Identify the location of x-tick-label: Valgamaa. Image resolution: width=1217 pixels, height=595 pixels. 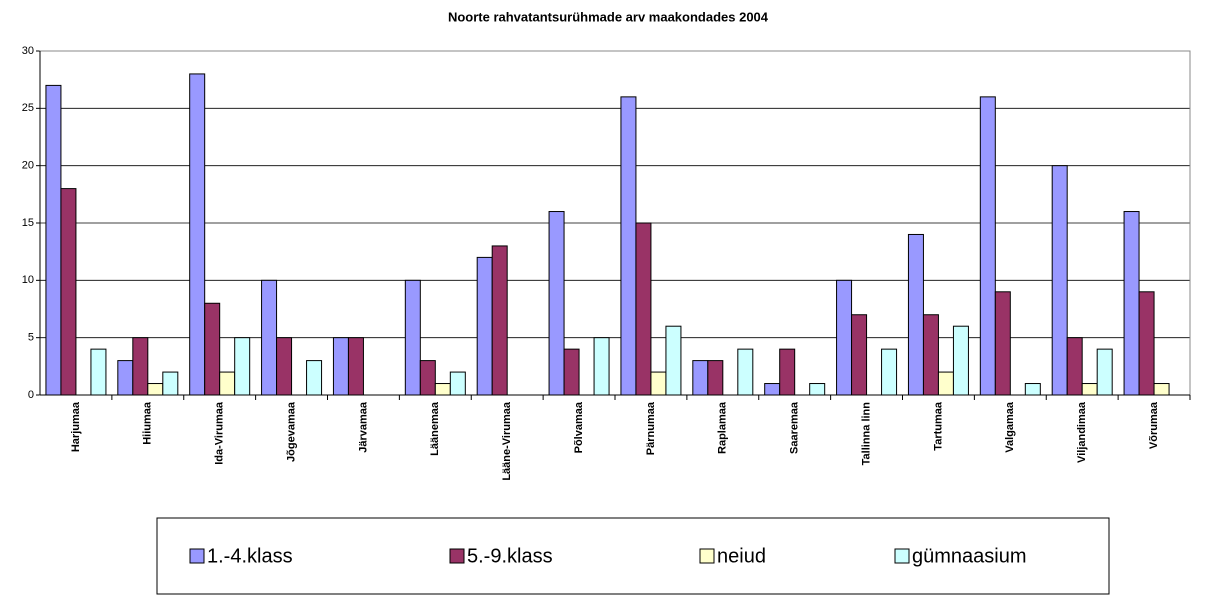
(1010, 427).